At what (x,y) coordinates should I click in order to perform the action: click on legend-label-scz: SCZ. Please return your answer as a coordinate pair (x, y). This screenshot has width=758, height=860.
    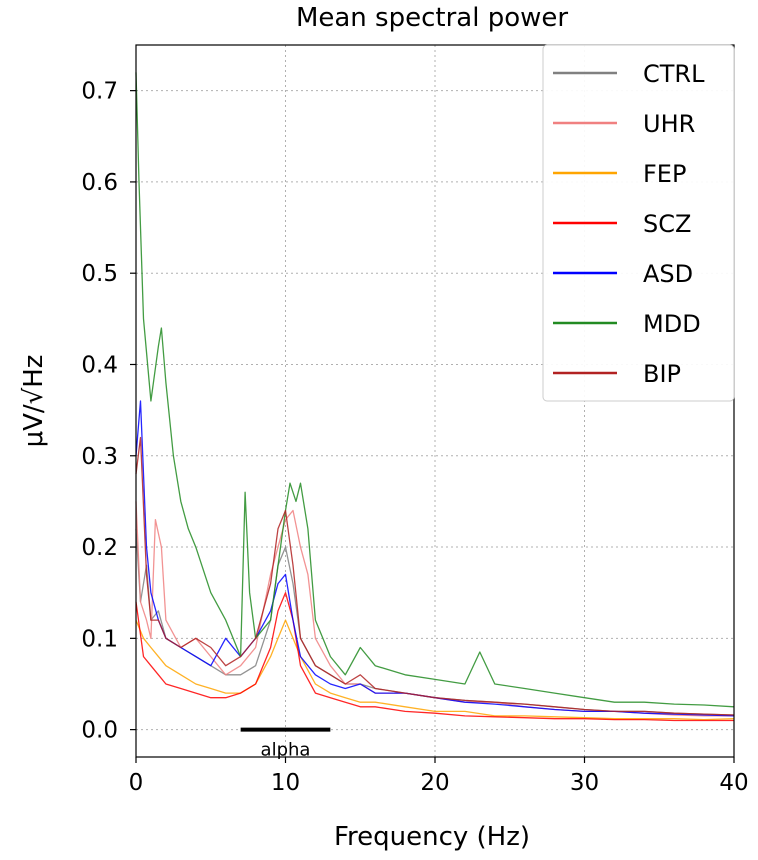
    Looking at the image, I should click on (667, 224).